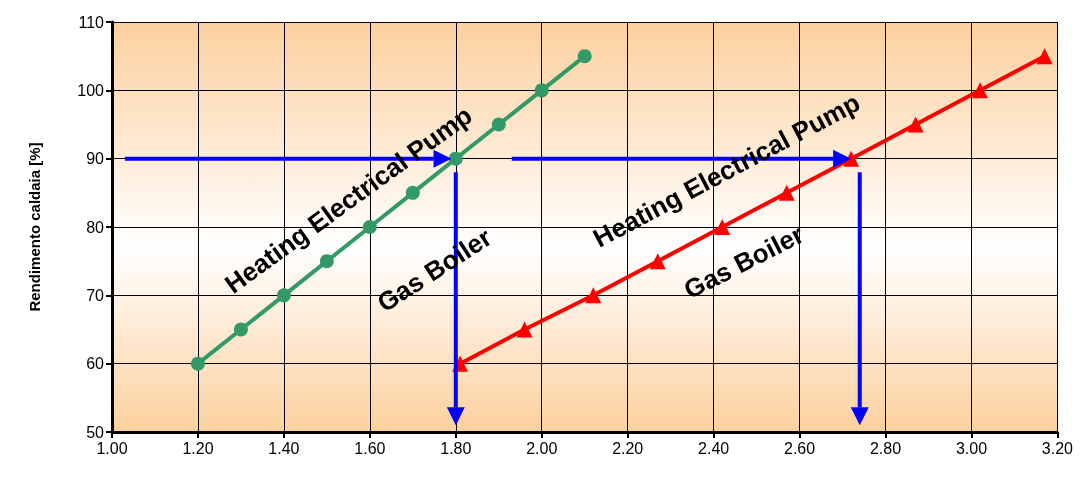 The height and width of the screenshot is (480, 1084). I want to click on x-tick-label: 2.00, so click(542, 448).